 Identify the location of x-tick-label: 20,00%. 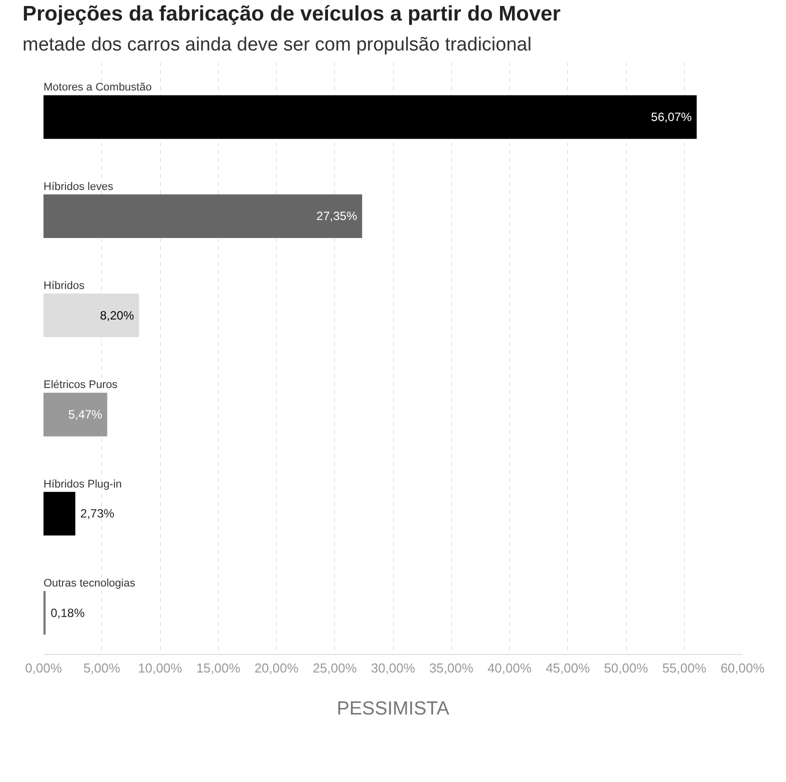
(276, 668).